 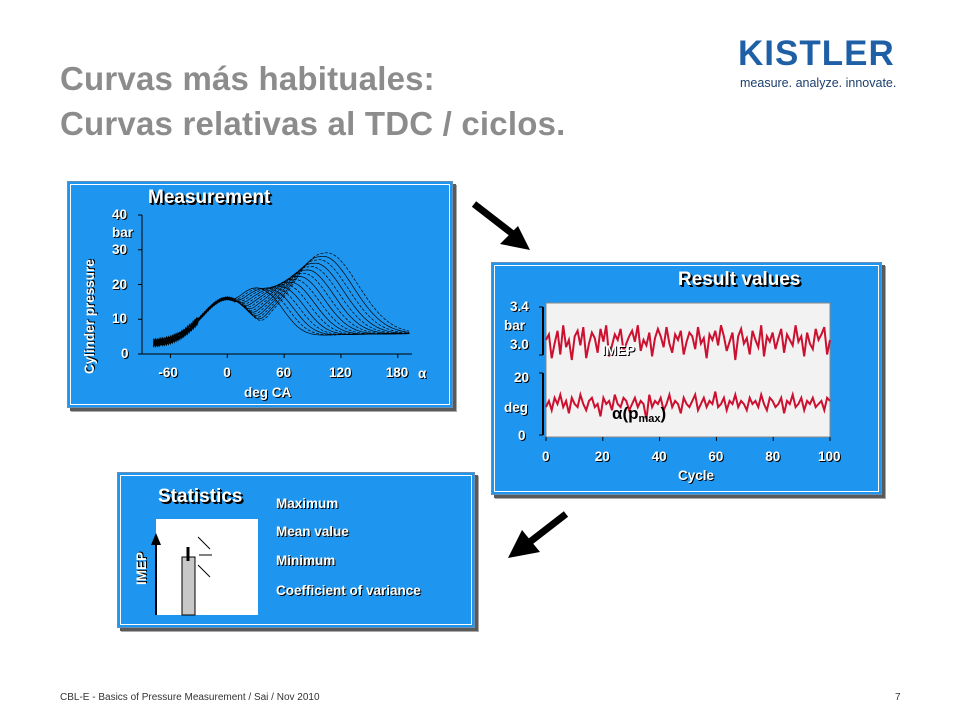 What do you see at coordinates (716, 456) in the screenshot?
I see `result-x-tick-label: 60` at bounding box center [716, 456].